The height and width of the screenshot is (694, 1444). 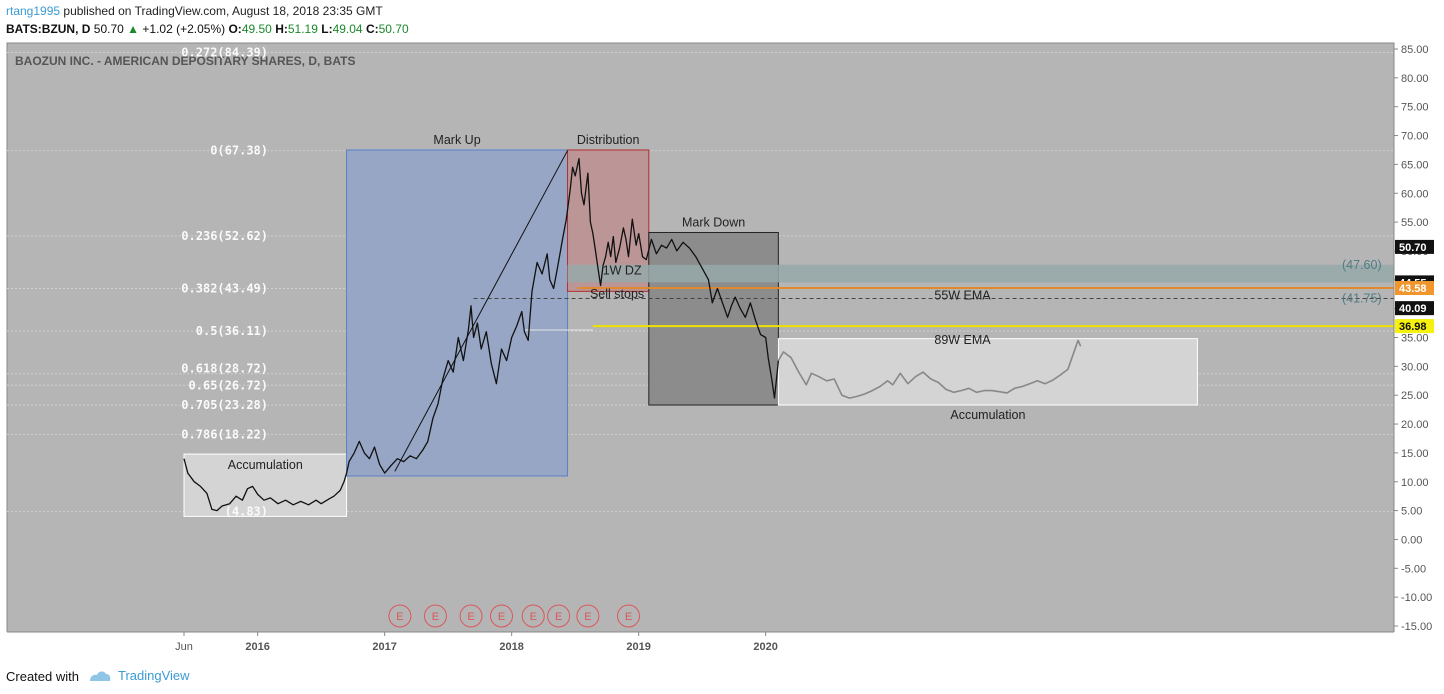 I want to click on tradingview-link: TradingView, so click(x=139, y=675).